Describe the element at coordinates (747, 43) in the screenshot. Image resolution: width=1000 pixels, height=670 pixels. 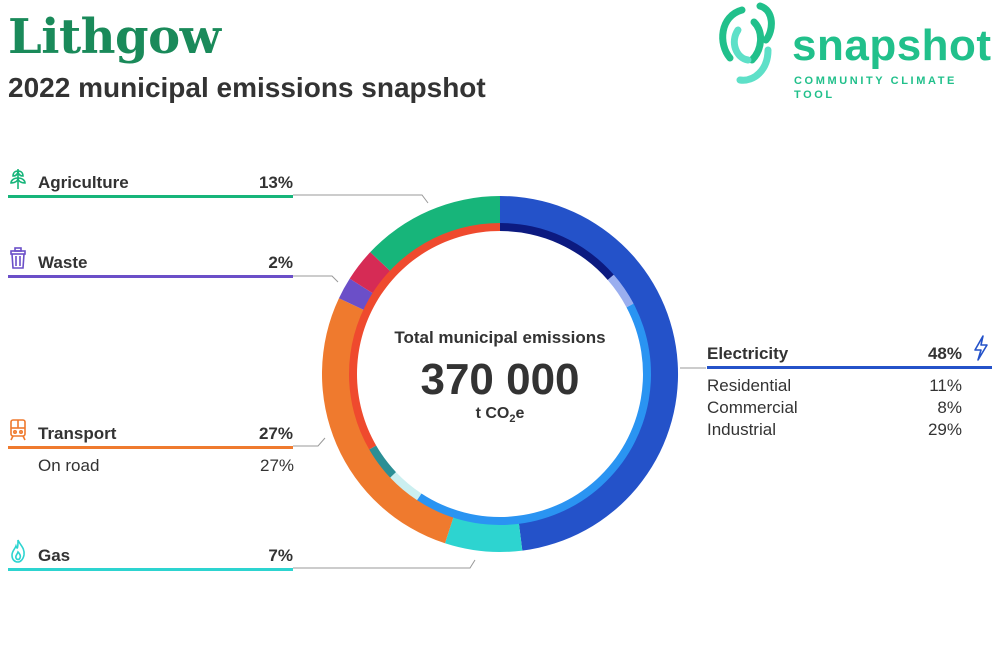
I see `snapshot-logo-icon` at that location.